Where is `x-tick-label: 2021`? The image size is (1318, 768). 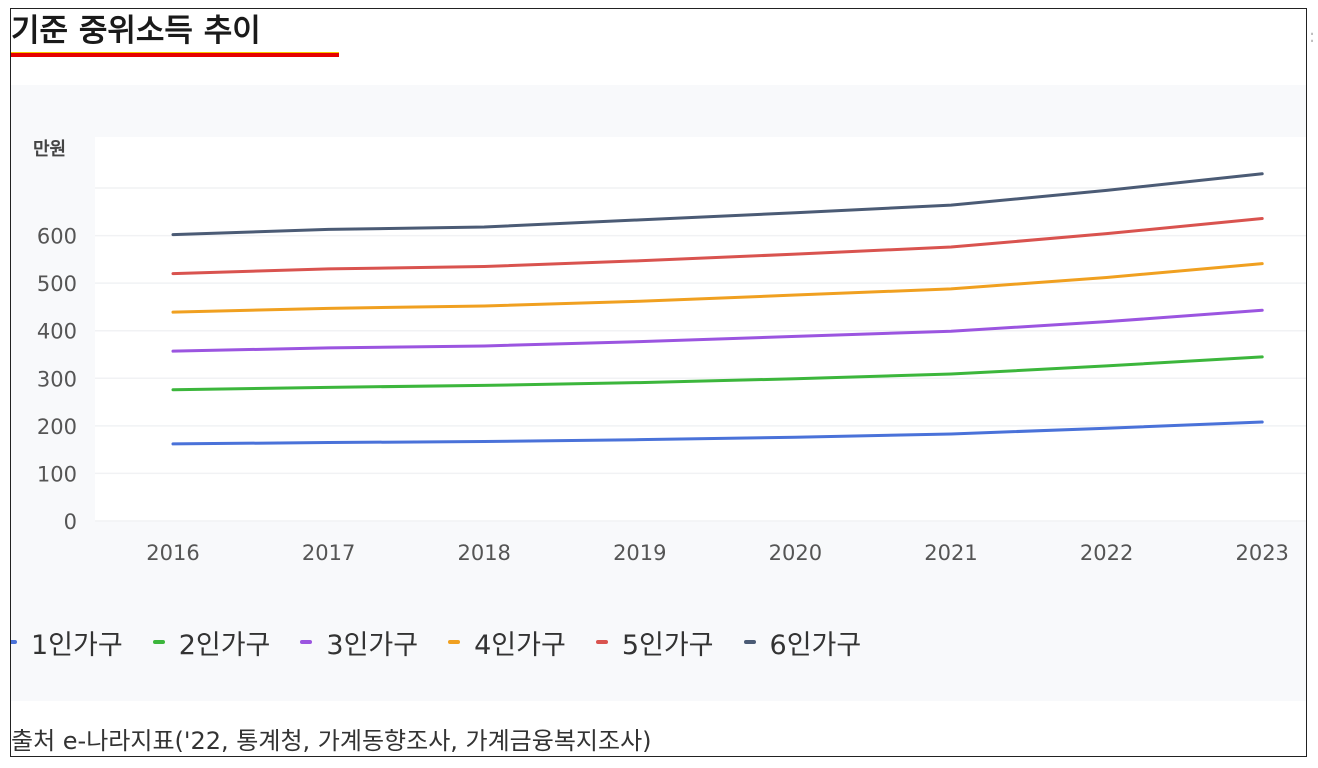 x-tick-label: 2021 is located at coordinates (950, 553).